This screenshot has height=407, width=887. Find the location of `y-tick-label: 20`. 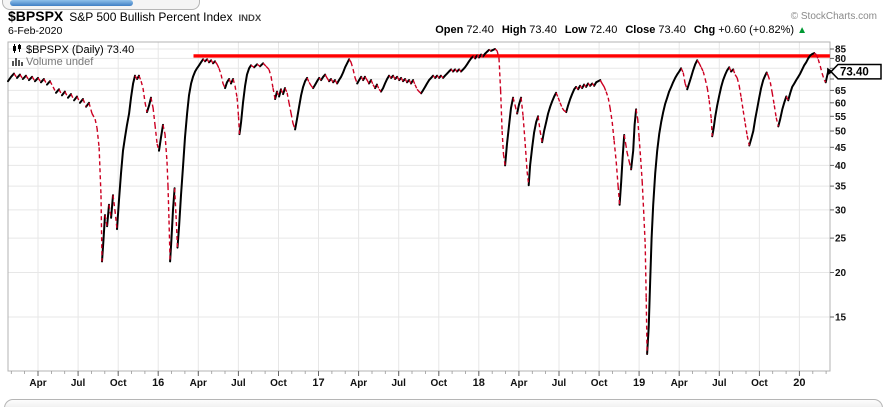

y-tick-label: 20 is located at coordinates (841, 273).